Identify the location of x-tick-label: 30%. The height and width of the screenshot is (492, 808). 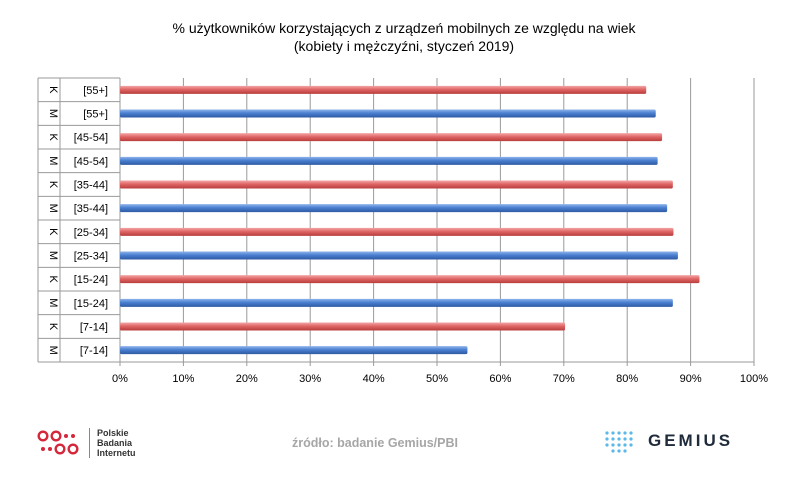
(310, 379).